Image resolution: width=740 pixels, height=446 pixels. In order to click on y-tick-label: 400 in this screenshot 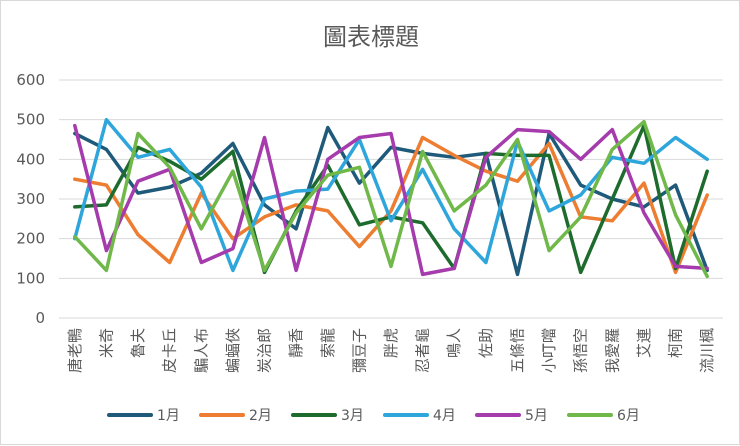, I will do `click(30, 159)`.